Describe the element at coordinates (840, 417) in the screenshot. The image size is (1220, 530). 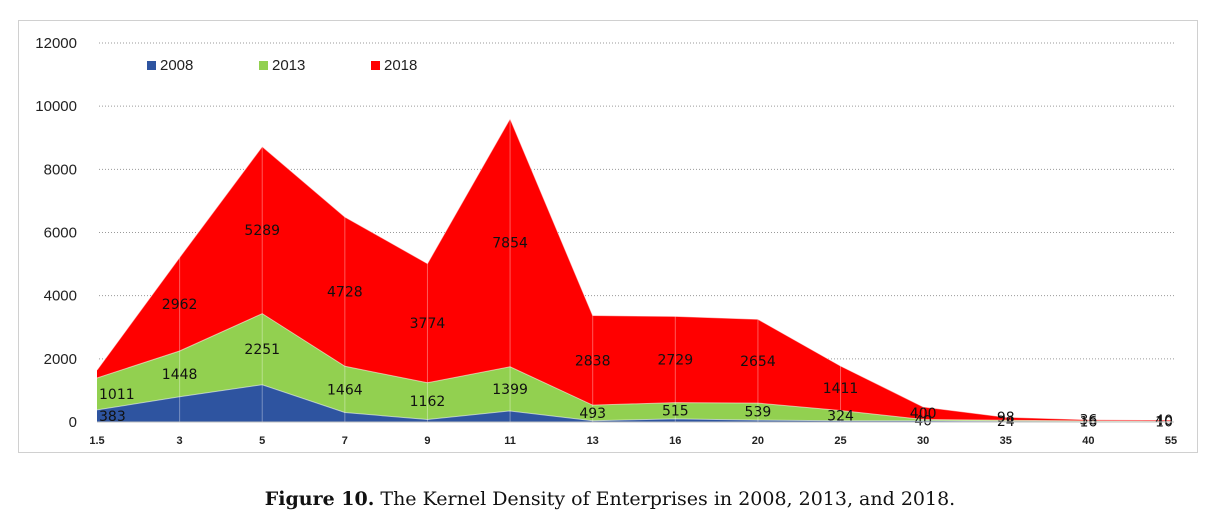
I see `data-label-2013: 324` at that location.